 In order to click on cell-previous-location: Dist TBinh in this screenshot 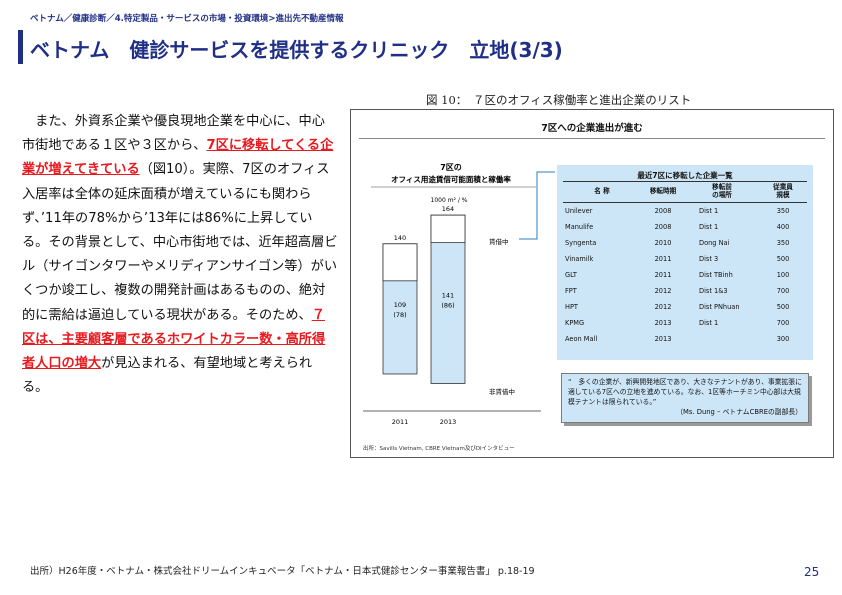, I will do `click(716, 275)`.